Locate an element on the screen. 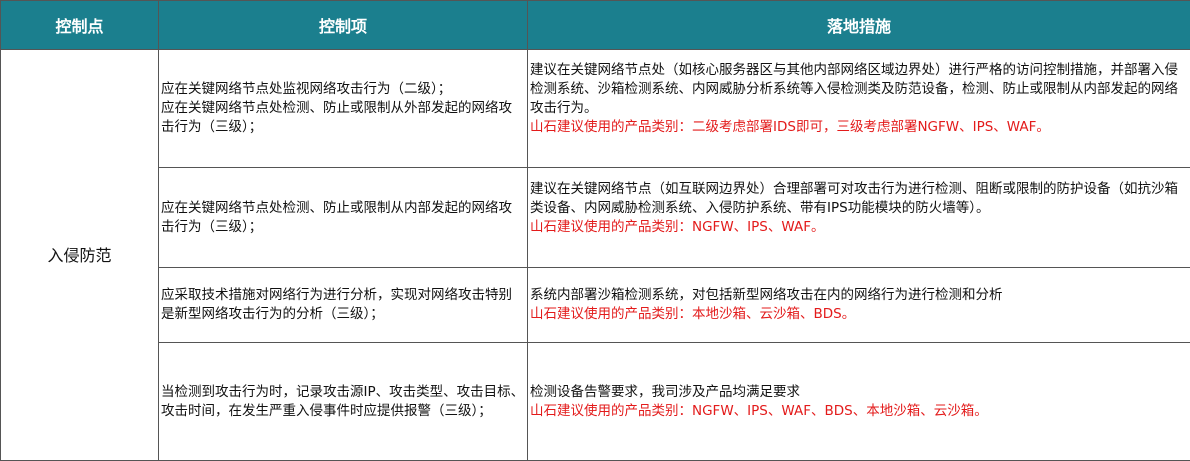  header-row: 控制点 控制项 落地措施 is located at coordinates (595, 25).